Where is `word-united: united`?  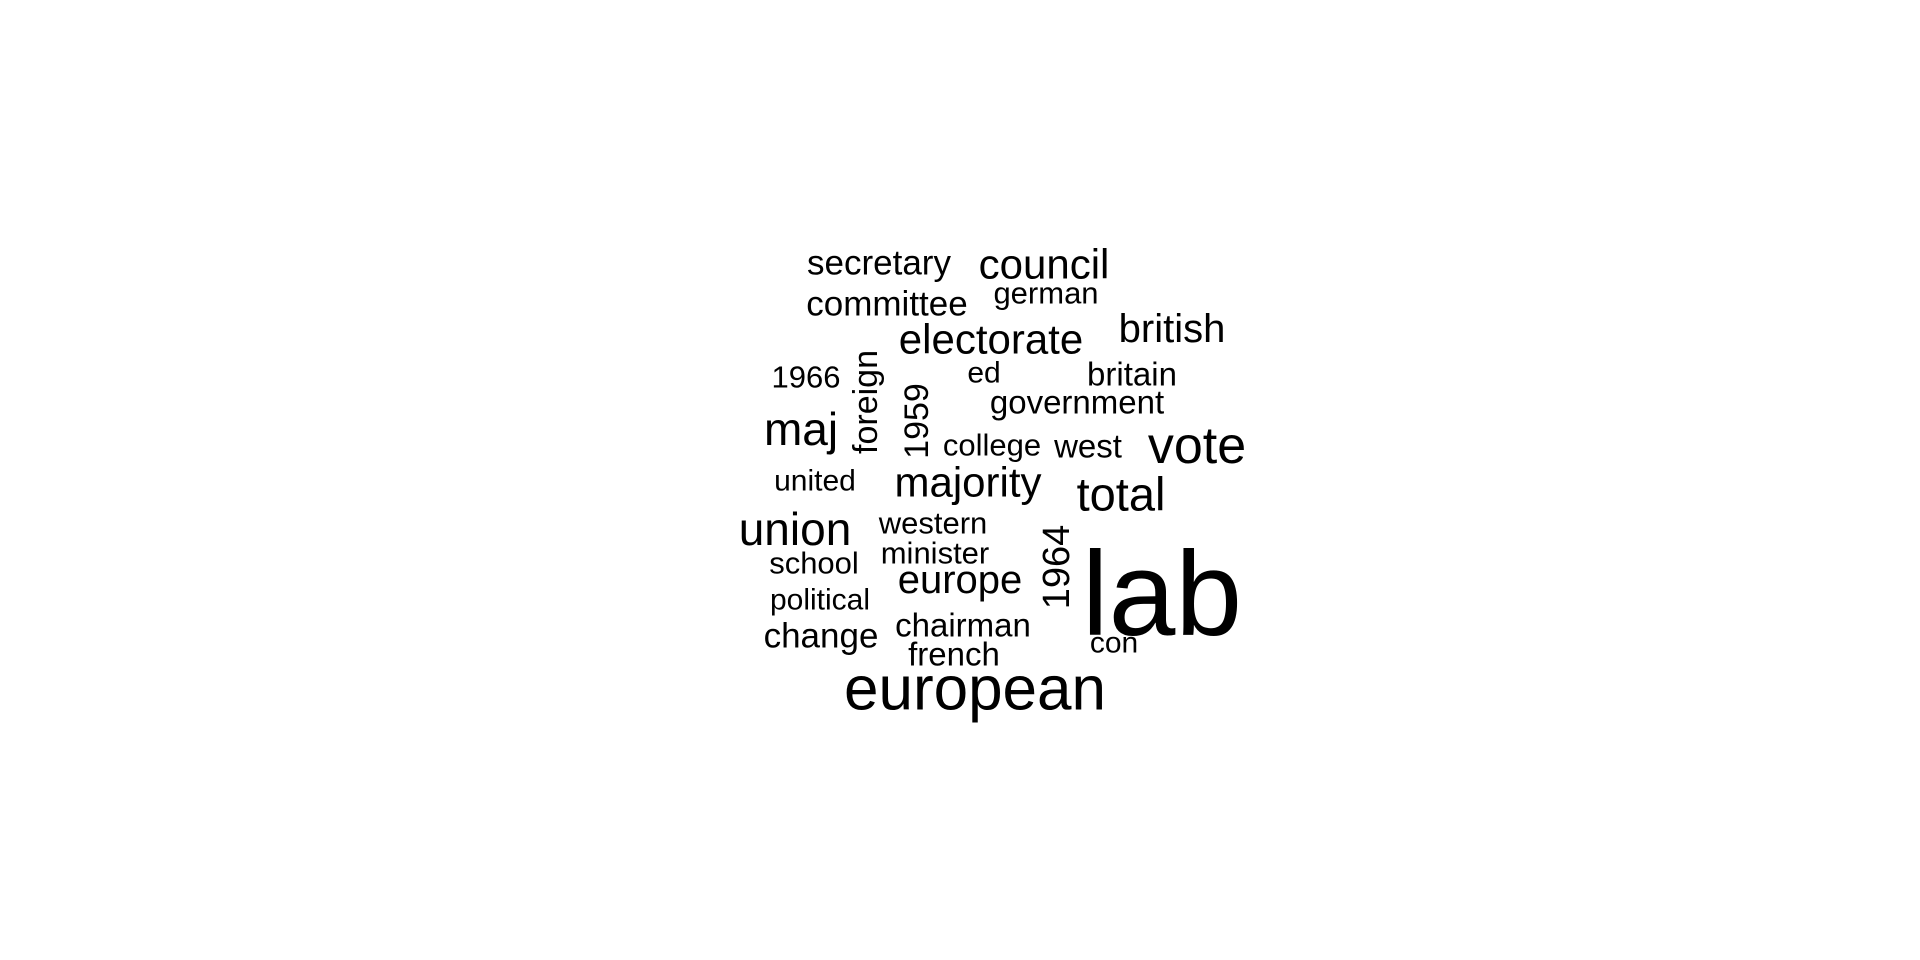 word-united: united is located at coordinates (815, 481).